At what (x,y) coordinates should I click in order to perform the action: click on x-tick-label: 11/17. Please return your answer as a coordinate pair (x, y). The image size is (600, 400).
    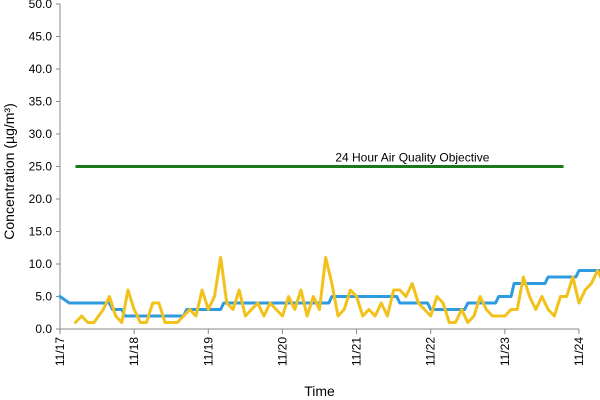
    Looking at the image, I should click on (60, 351).